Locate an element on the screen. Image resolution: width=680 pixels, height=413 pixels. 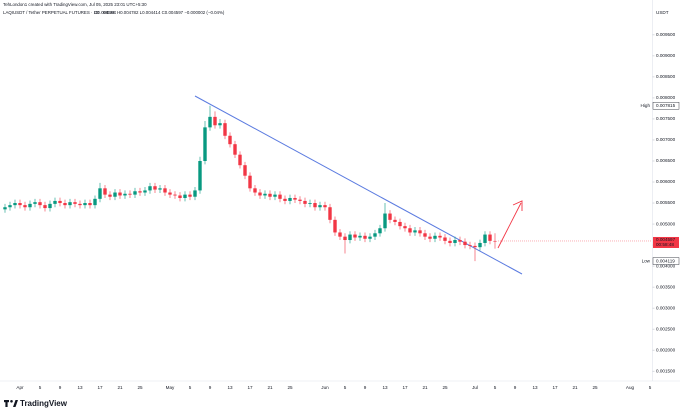
brand-name: TradingView is located at coordinates (44, 403).